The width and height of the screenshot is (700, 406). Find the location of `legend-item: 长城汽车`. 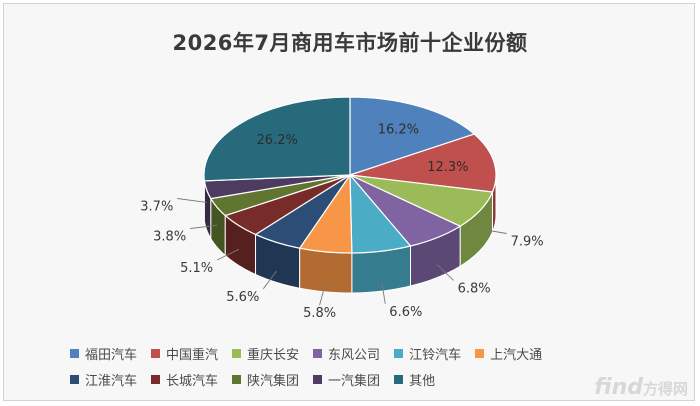

legend-item: 长城汽车 is located at coordinates (184, 379).